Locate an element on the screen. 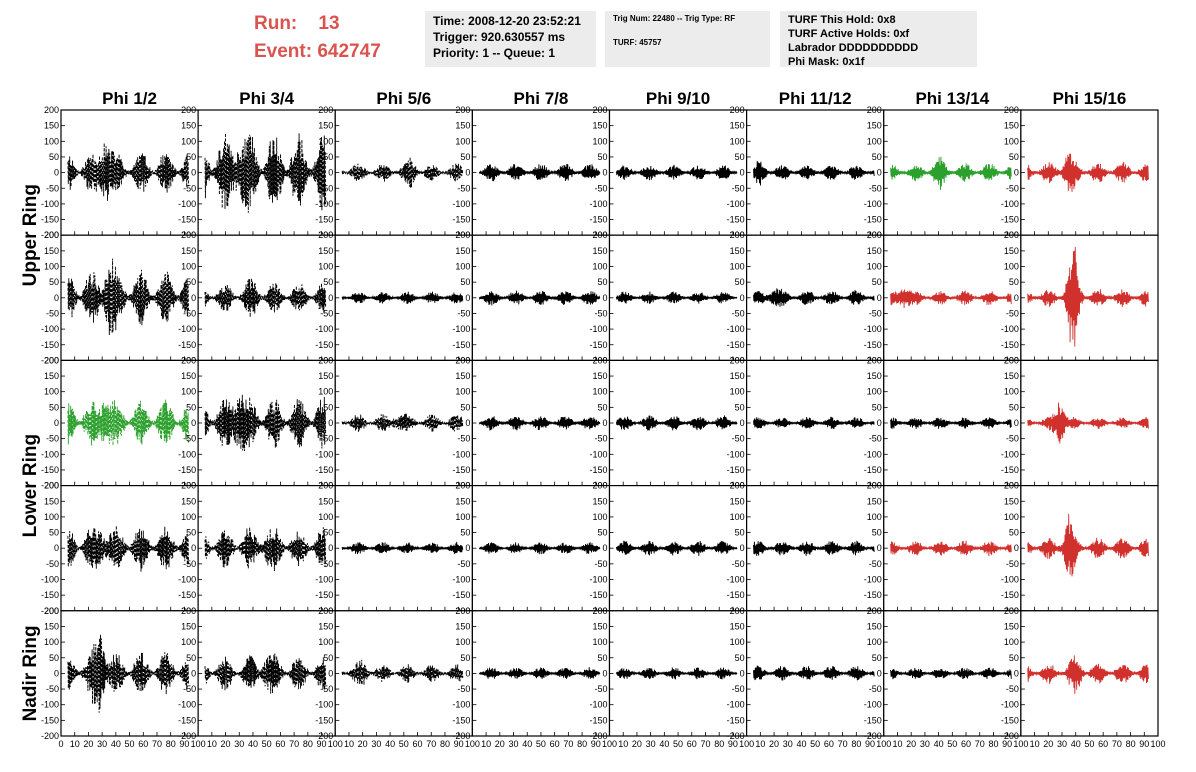  x-tick-label: 50 is located at coordinates (404, 744).